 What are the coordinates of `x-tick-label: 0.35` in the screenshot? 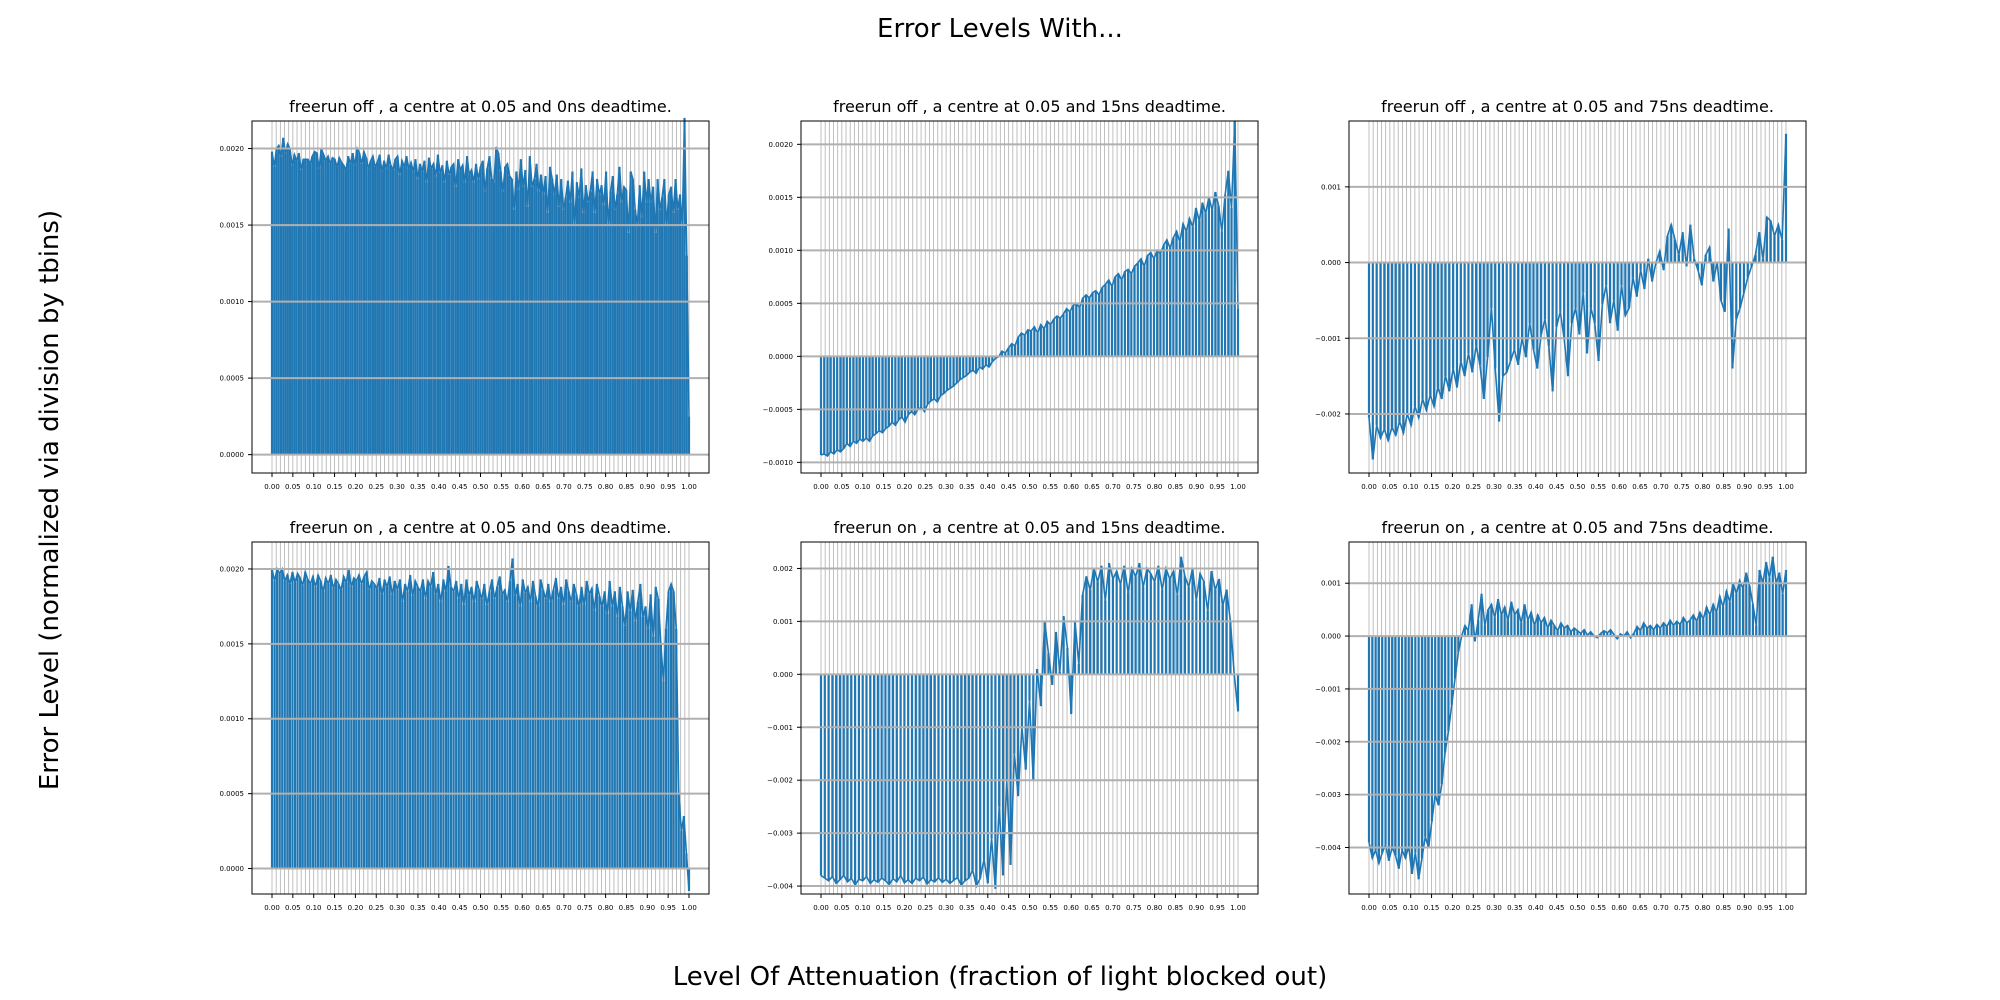 It's located at (418, 908).